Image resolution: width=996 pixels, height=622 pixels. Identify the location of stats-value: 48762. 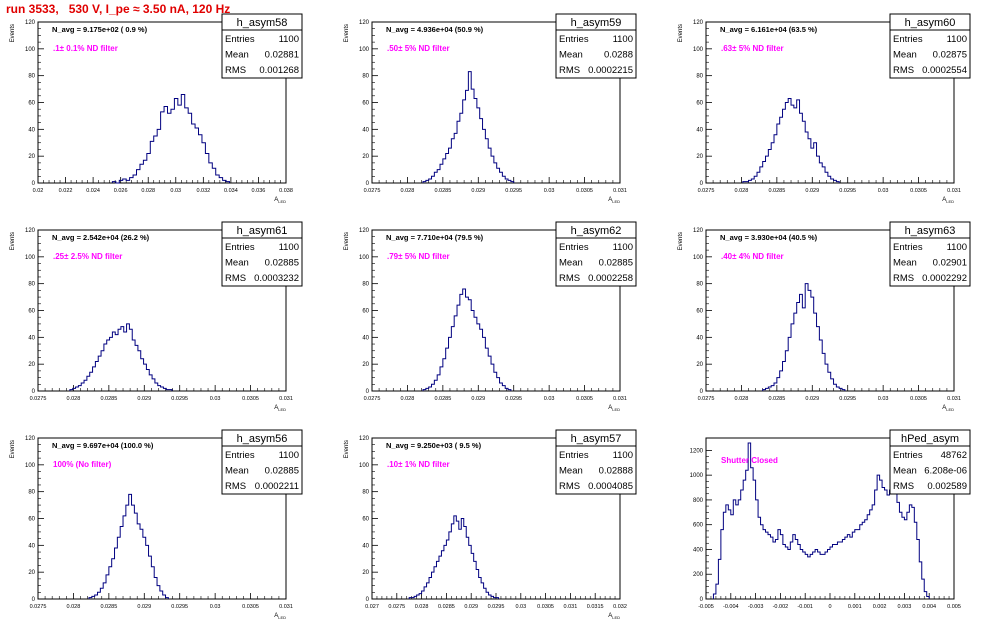
(954, 455).